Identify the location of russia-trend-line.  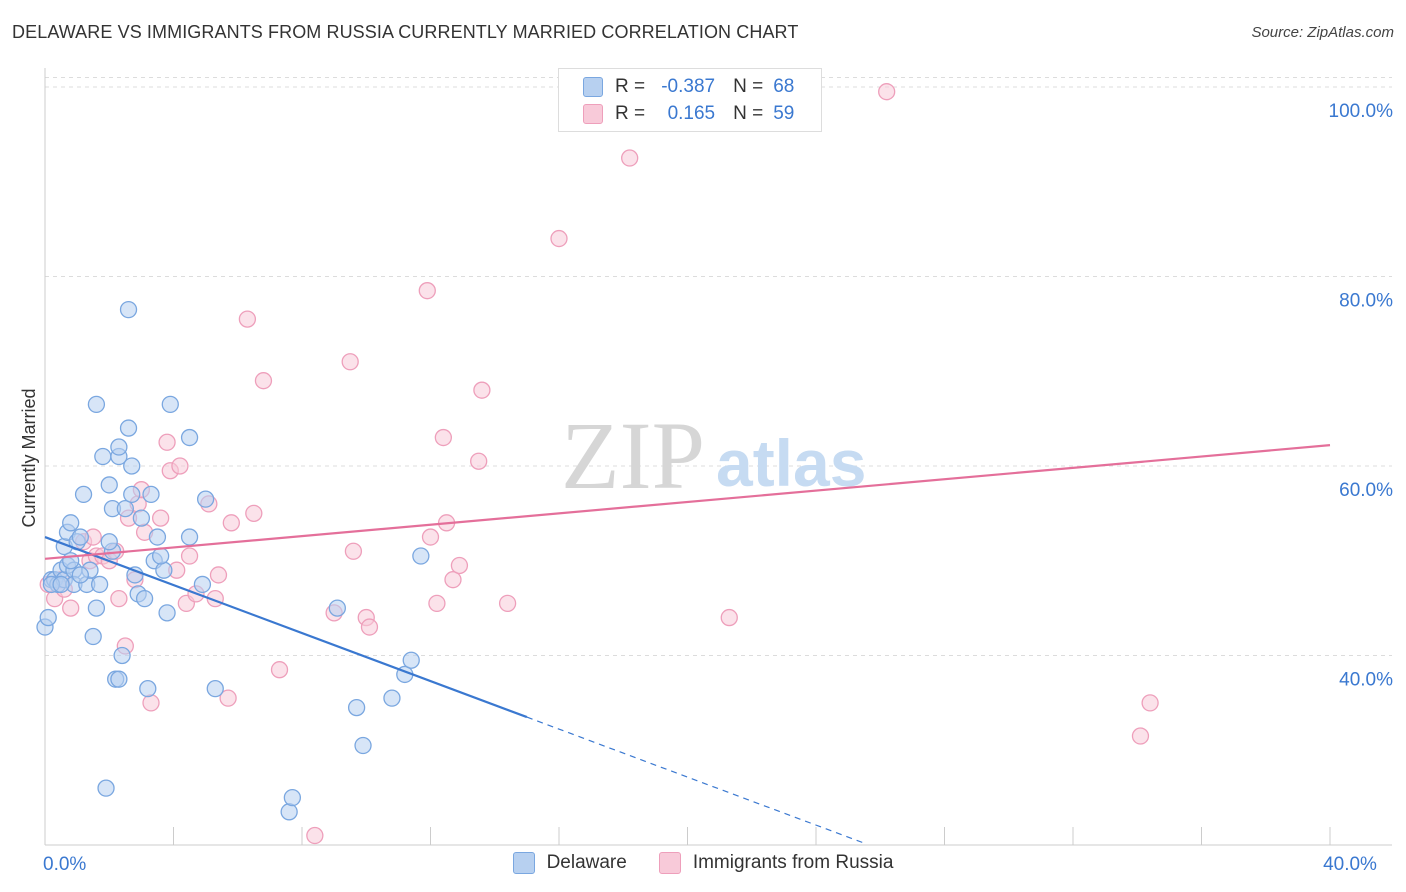
(687, 502).